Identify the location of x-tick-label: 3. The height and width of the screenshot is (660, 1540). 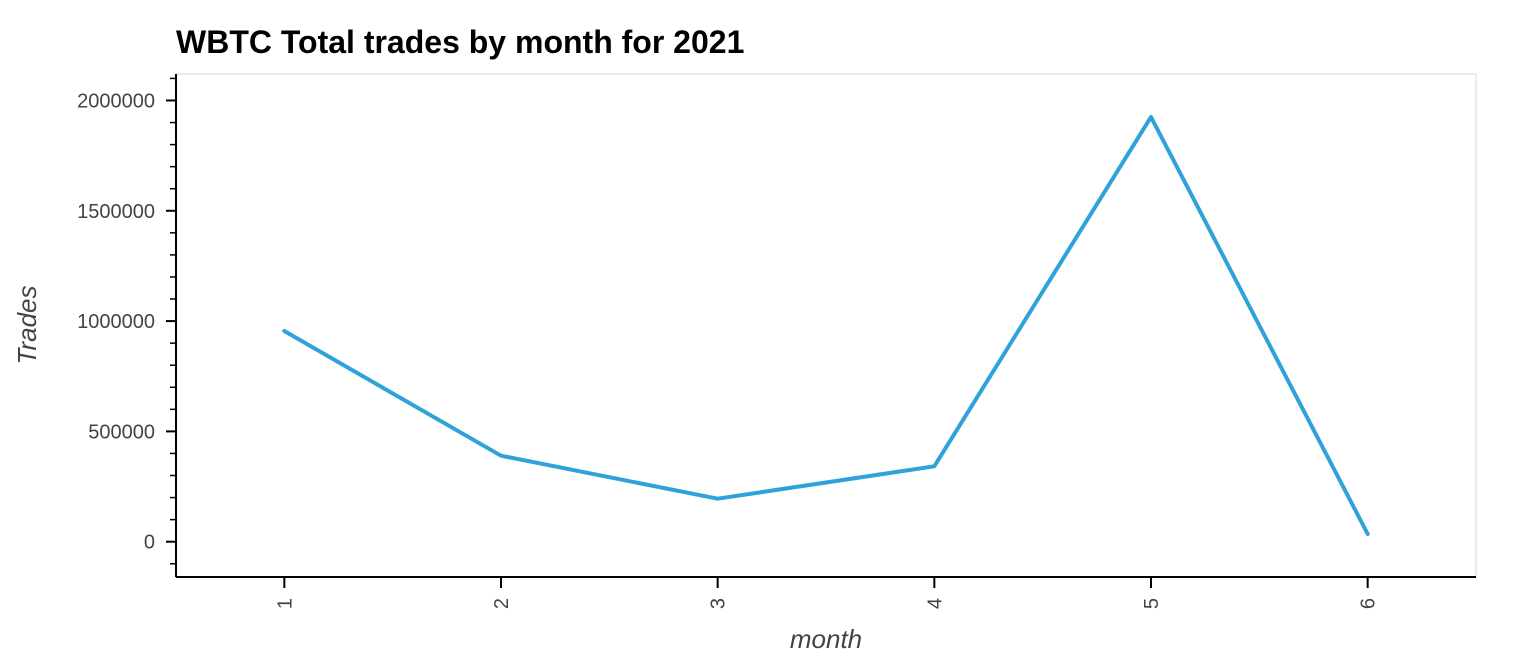
(719, 603).